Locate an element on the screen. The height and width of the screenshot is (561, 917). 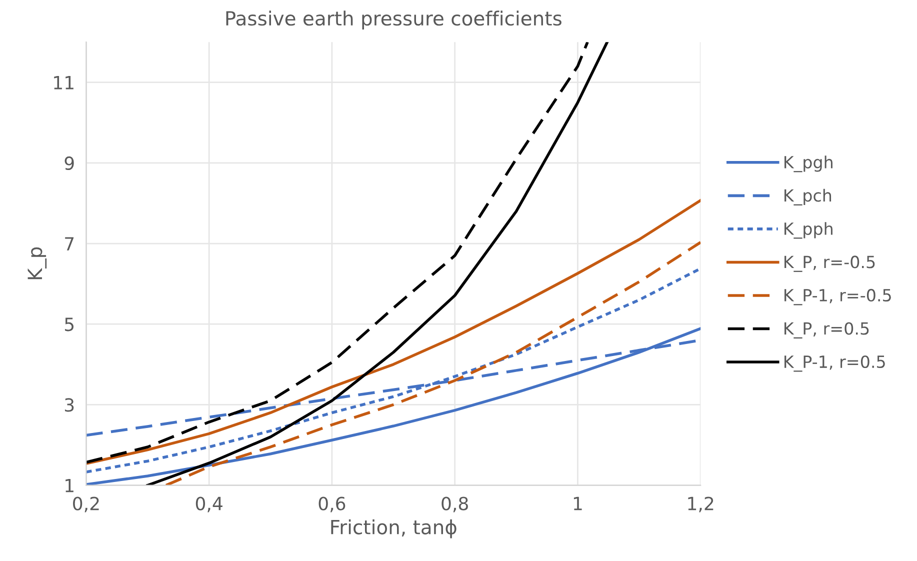
y-tick-label: 3 is located at coordinates (69, 405).